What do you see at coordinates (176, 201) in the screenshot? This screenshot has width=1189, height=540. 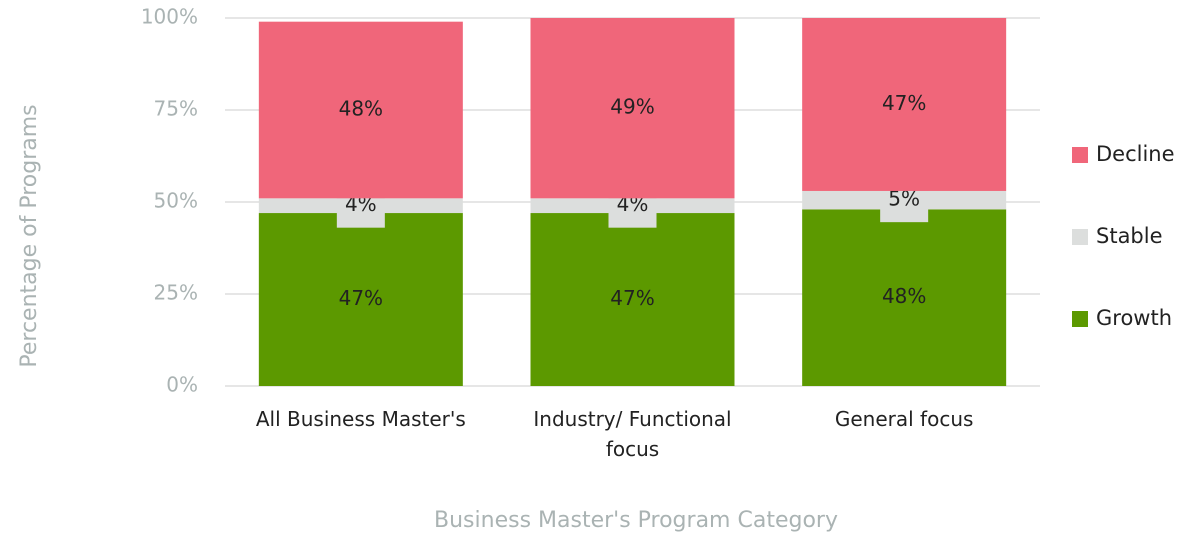 I see `y-tick-label: 50%` at bounding box center [176, 201].